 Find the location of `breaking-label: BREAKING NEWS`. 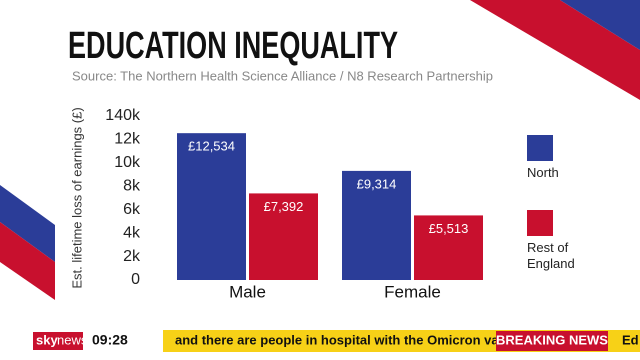

breaking-label: BREAKING NEWS is located at coordinates (552, 339).